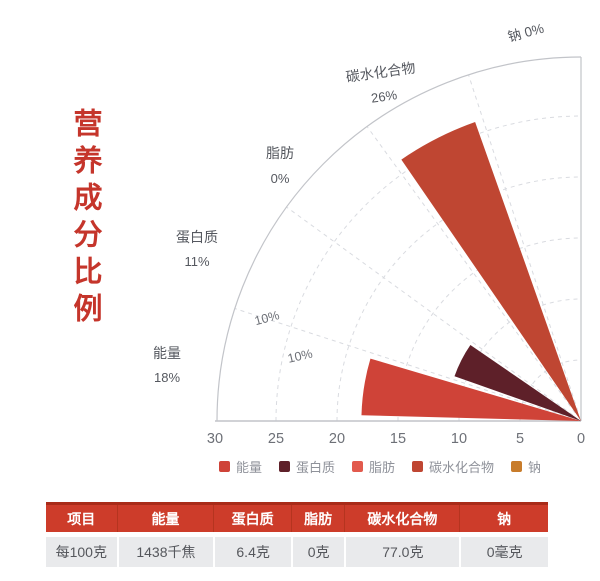  What do you see at coordinates (81, 552) in the screenshot?
I see `table-data-cell: 每100克` at bounding box center [81, 552].